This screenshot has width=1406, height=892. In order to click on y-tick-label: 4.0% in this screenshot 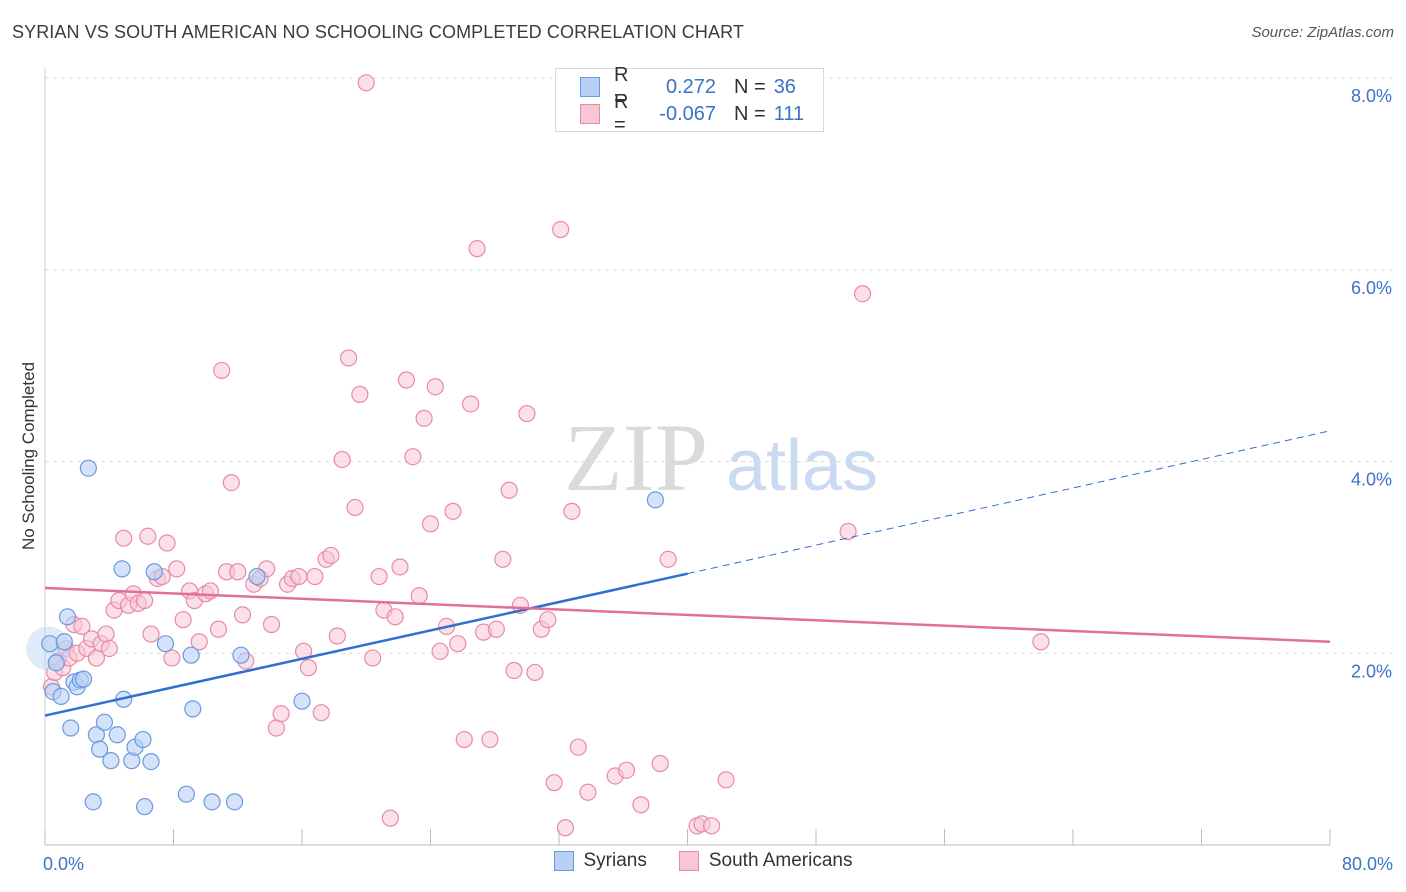, I will do `click(1371, 480)`.